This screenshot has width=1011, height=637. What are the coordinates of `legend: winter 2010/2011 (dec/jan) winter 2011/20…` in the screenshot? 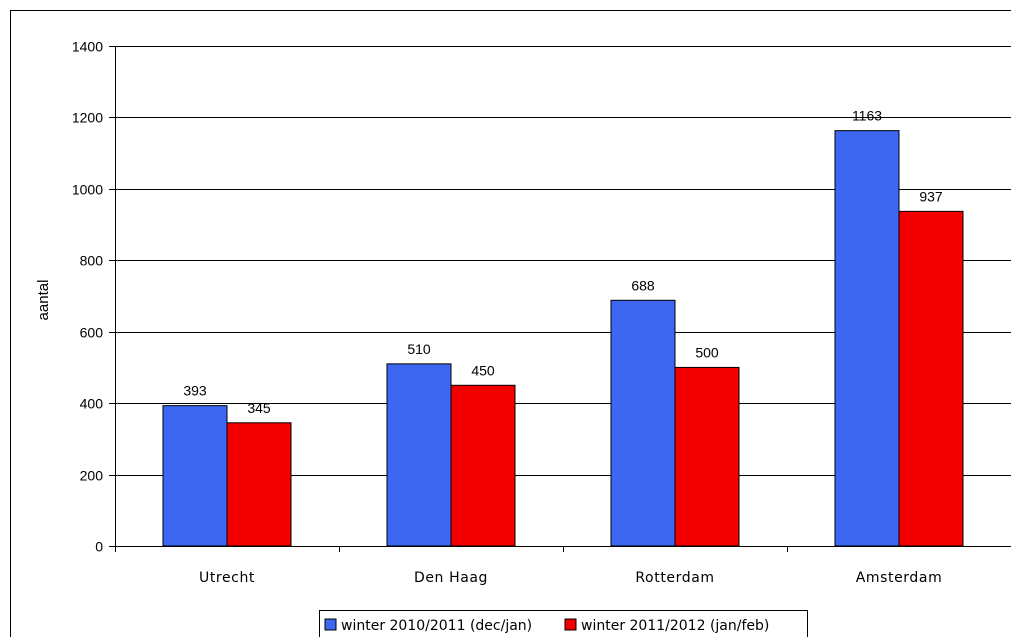 It's located at (563, 623).